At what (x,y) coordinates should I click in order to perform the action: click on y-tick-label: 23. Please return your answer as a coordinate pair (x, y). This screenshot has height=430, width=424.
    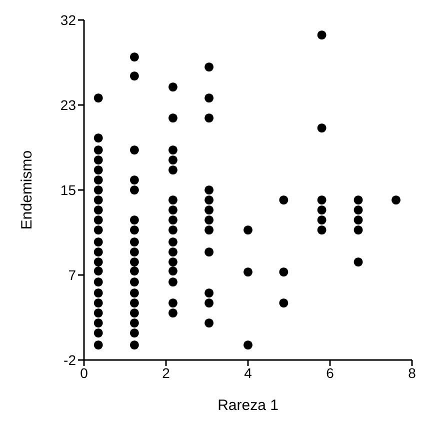
    Looking at the image, I should click on (68, 104).